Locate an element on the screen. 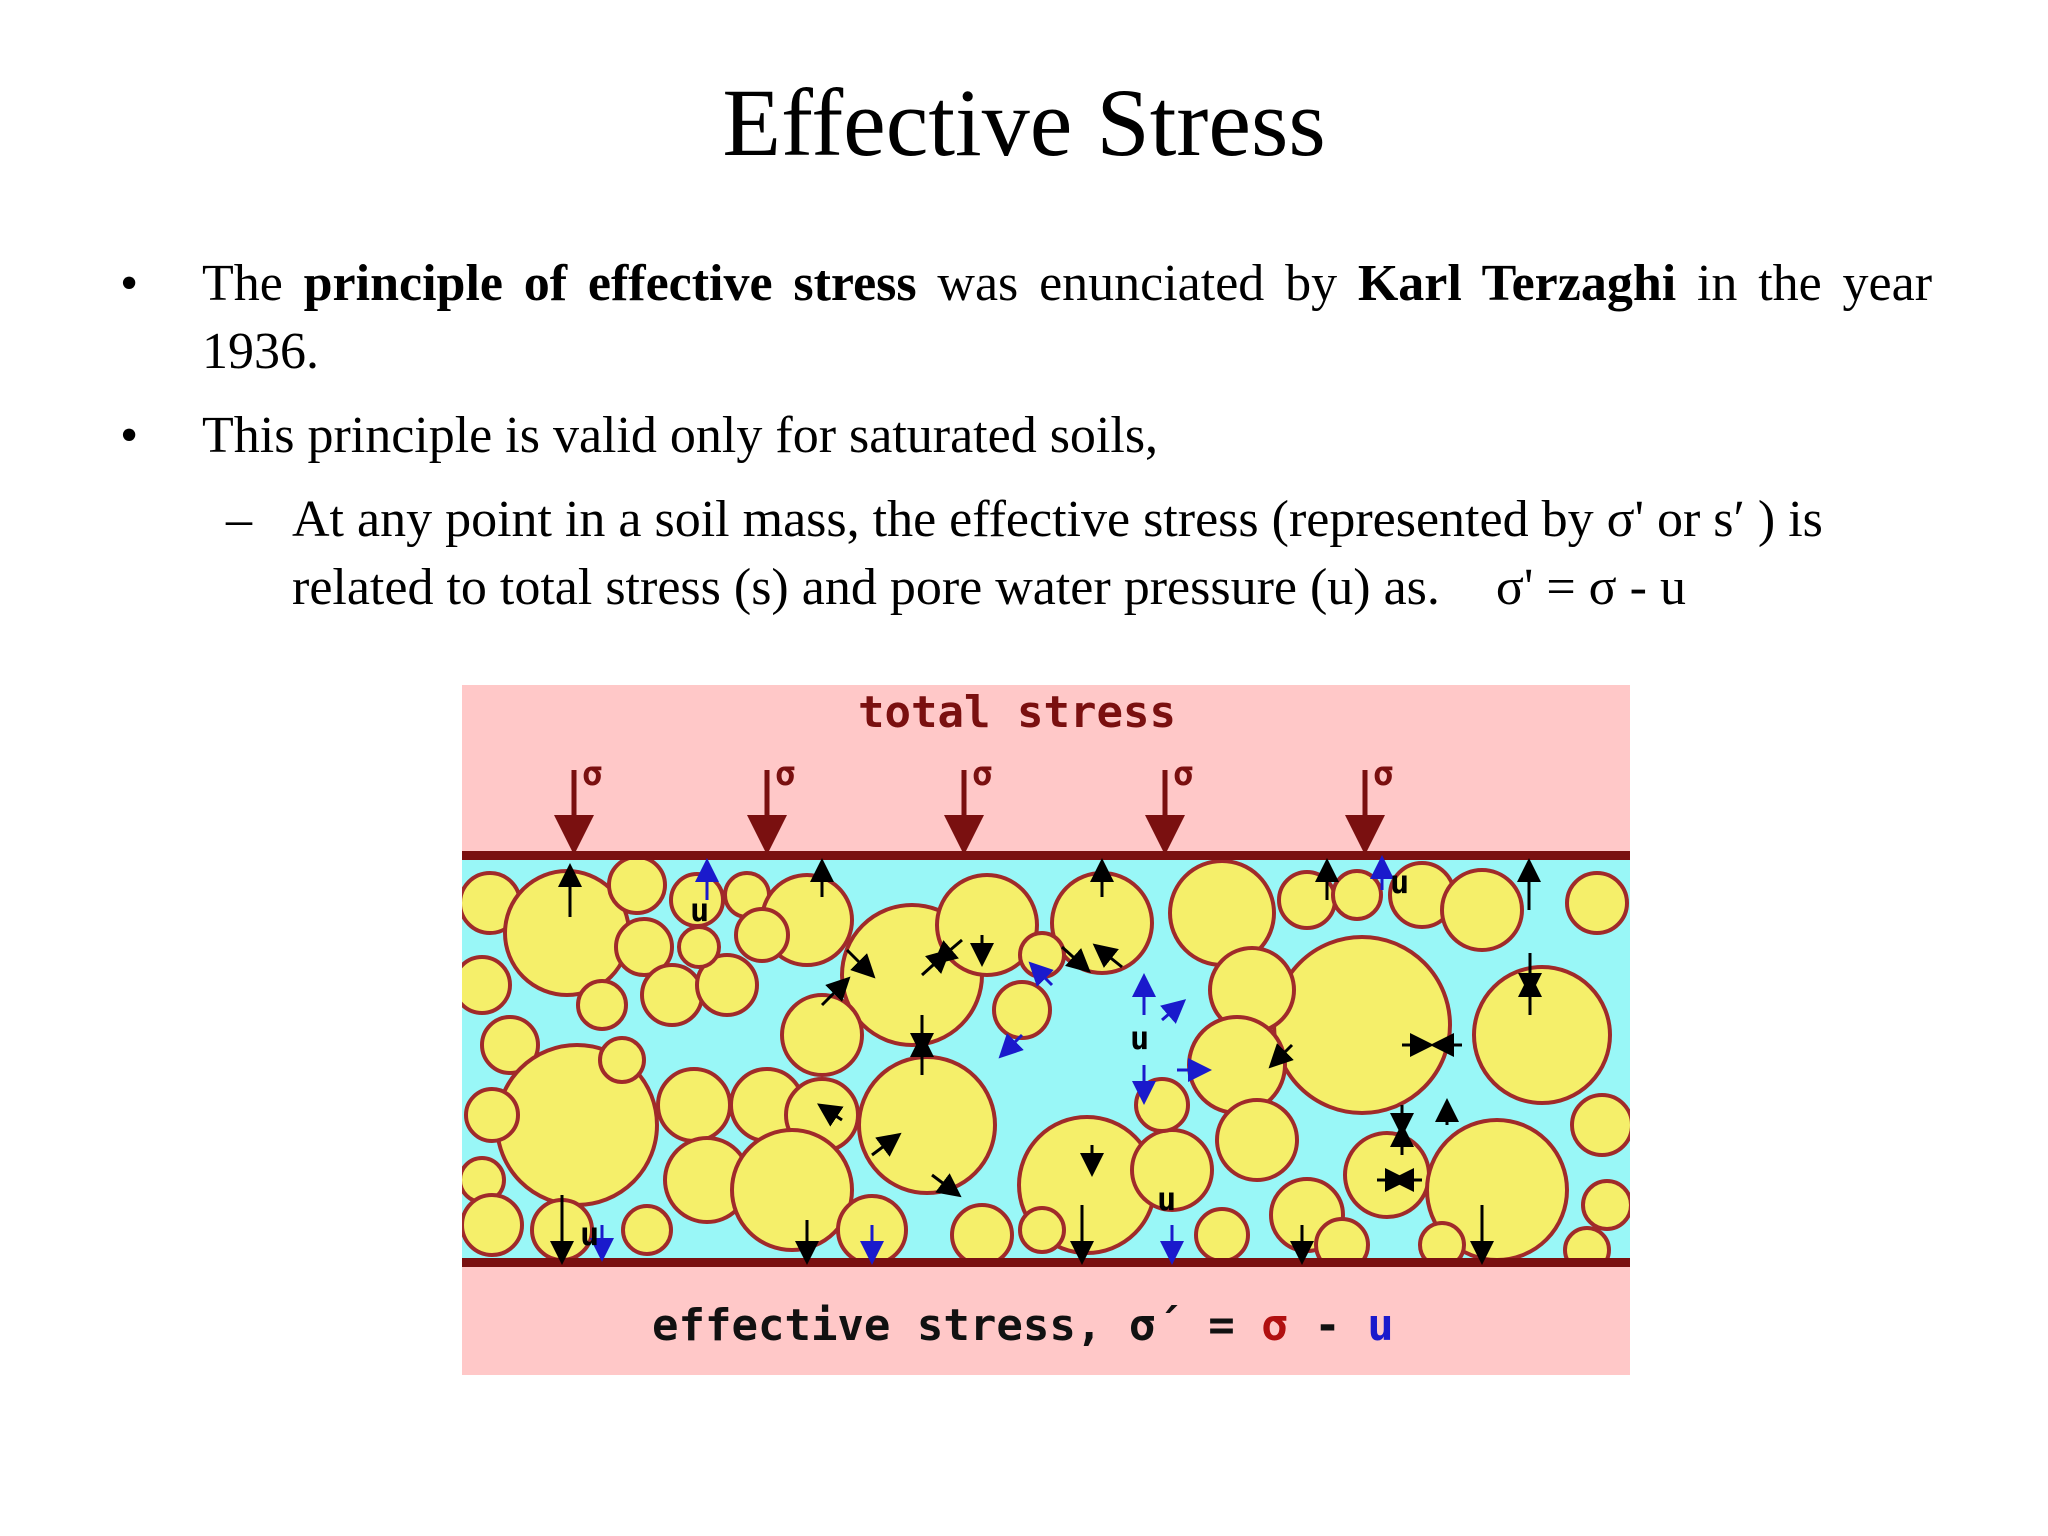 The image size is (2048, 1536). bullet-text: The is located at coordinates (253, 283).